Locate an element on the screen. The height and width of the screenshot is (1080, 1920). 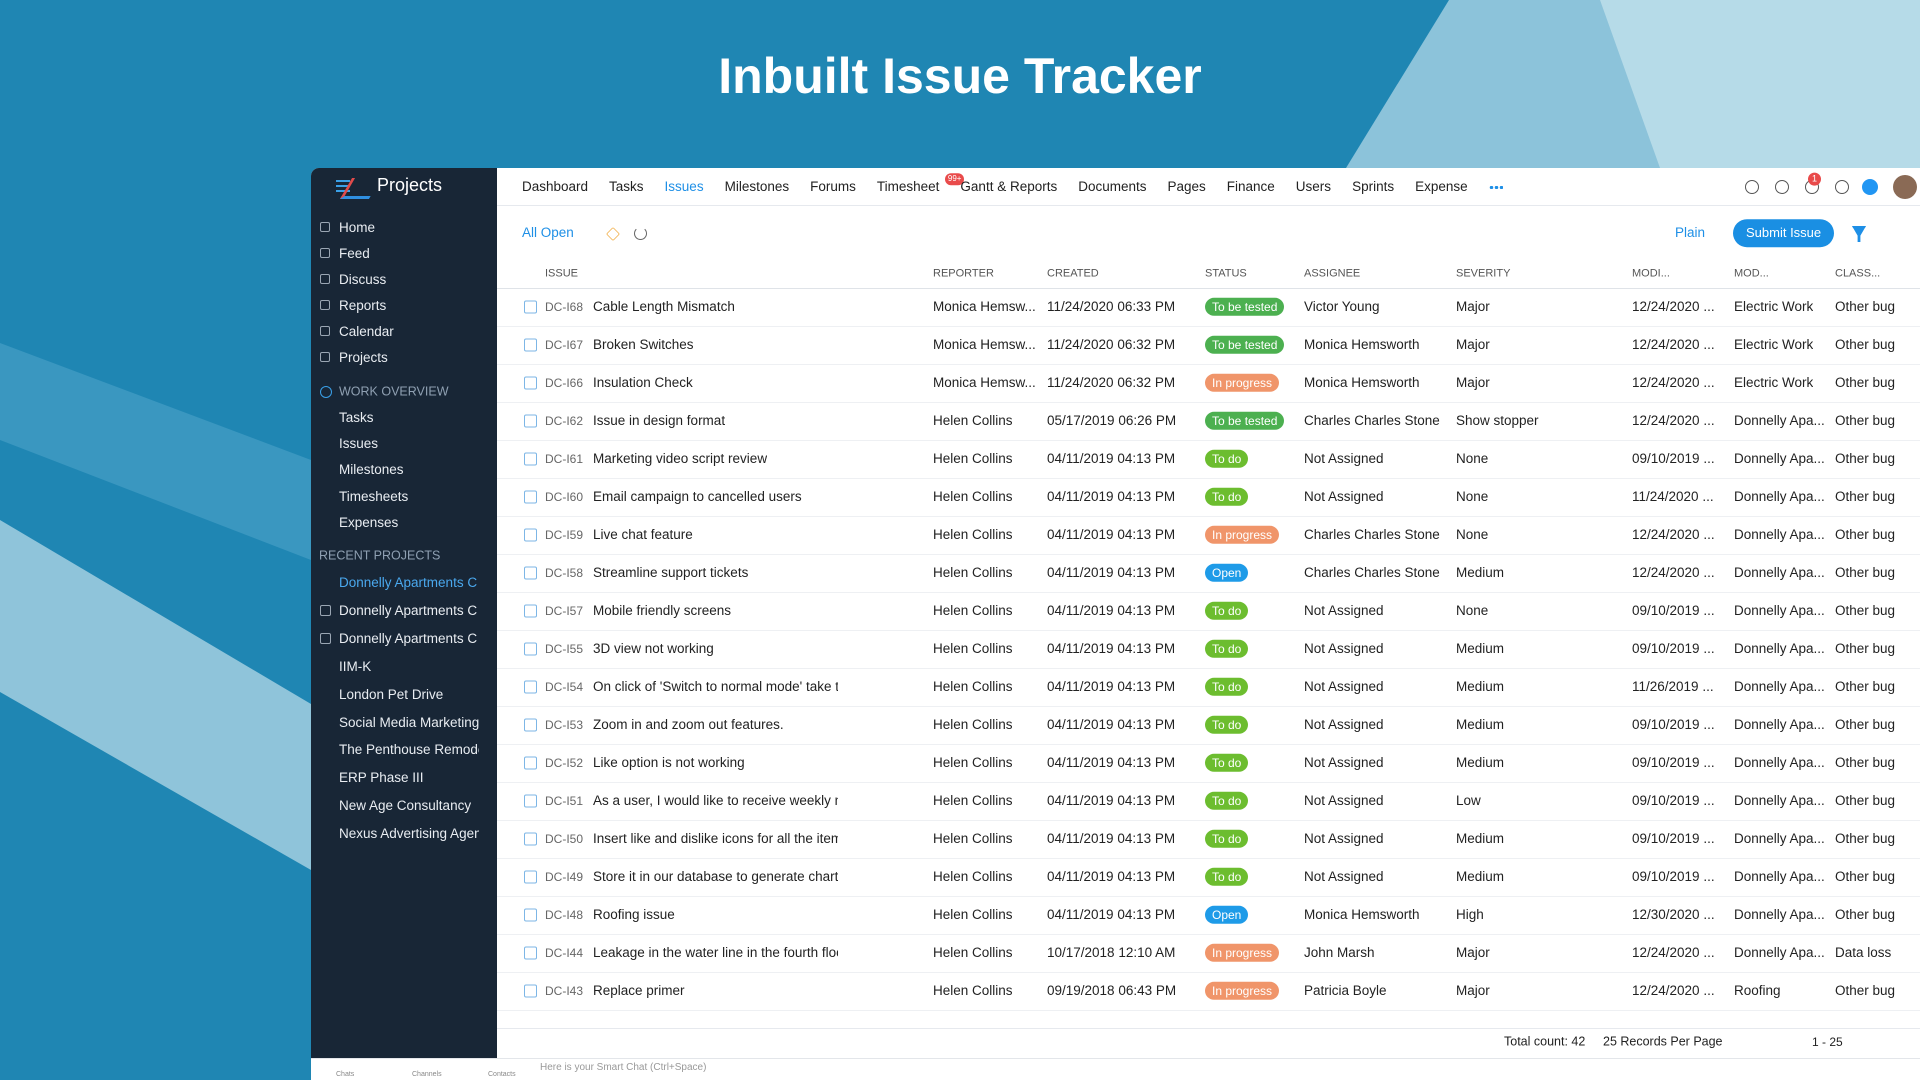
chat-input: Here is your Smart Chat (Ctrl+Space) is located at coordinates (623, 1067).